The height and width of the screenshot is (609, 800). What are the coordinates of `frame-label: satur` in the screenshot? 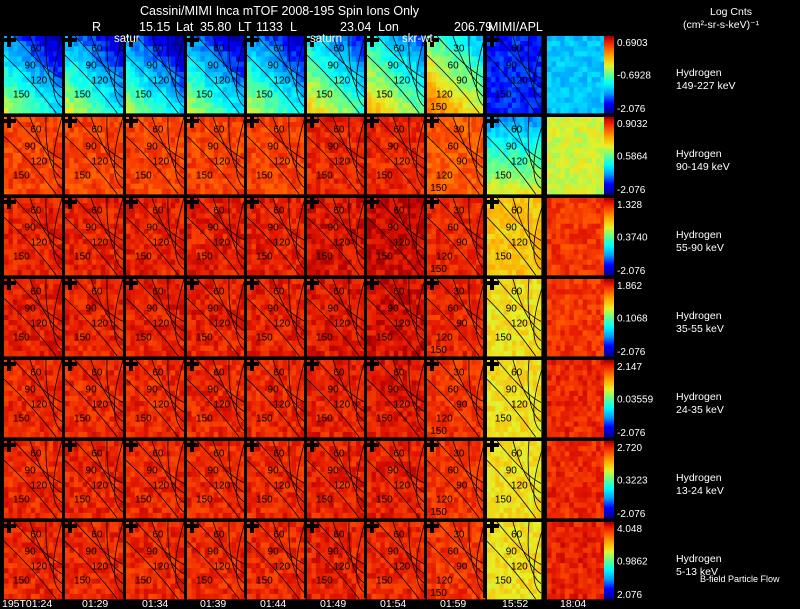 It's located at (127, 39).